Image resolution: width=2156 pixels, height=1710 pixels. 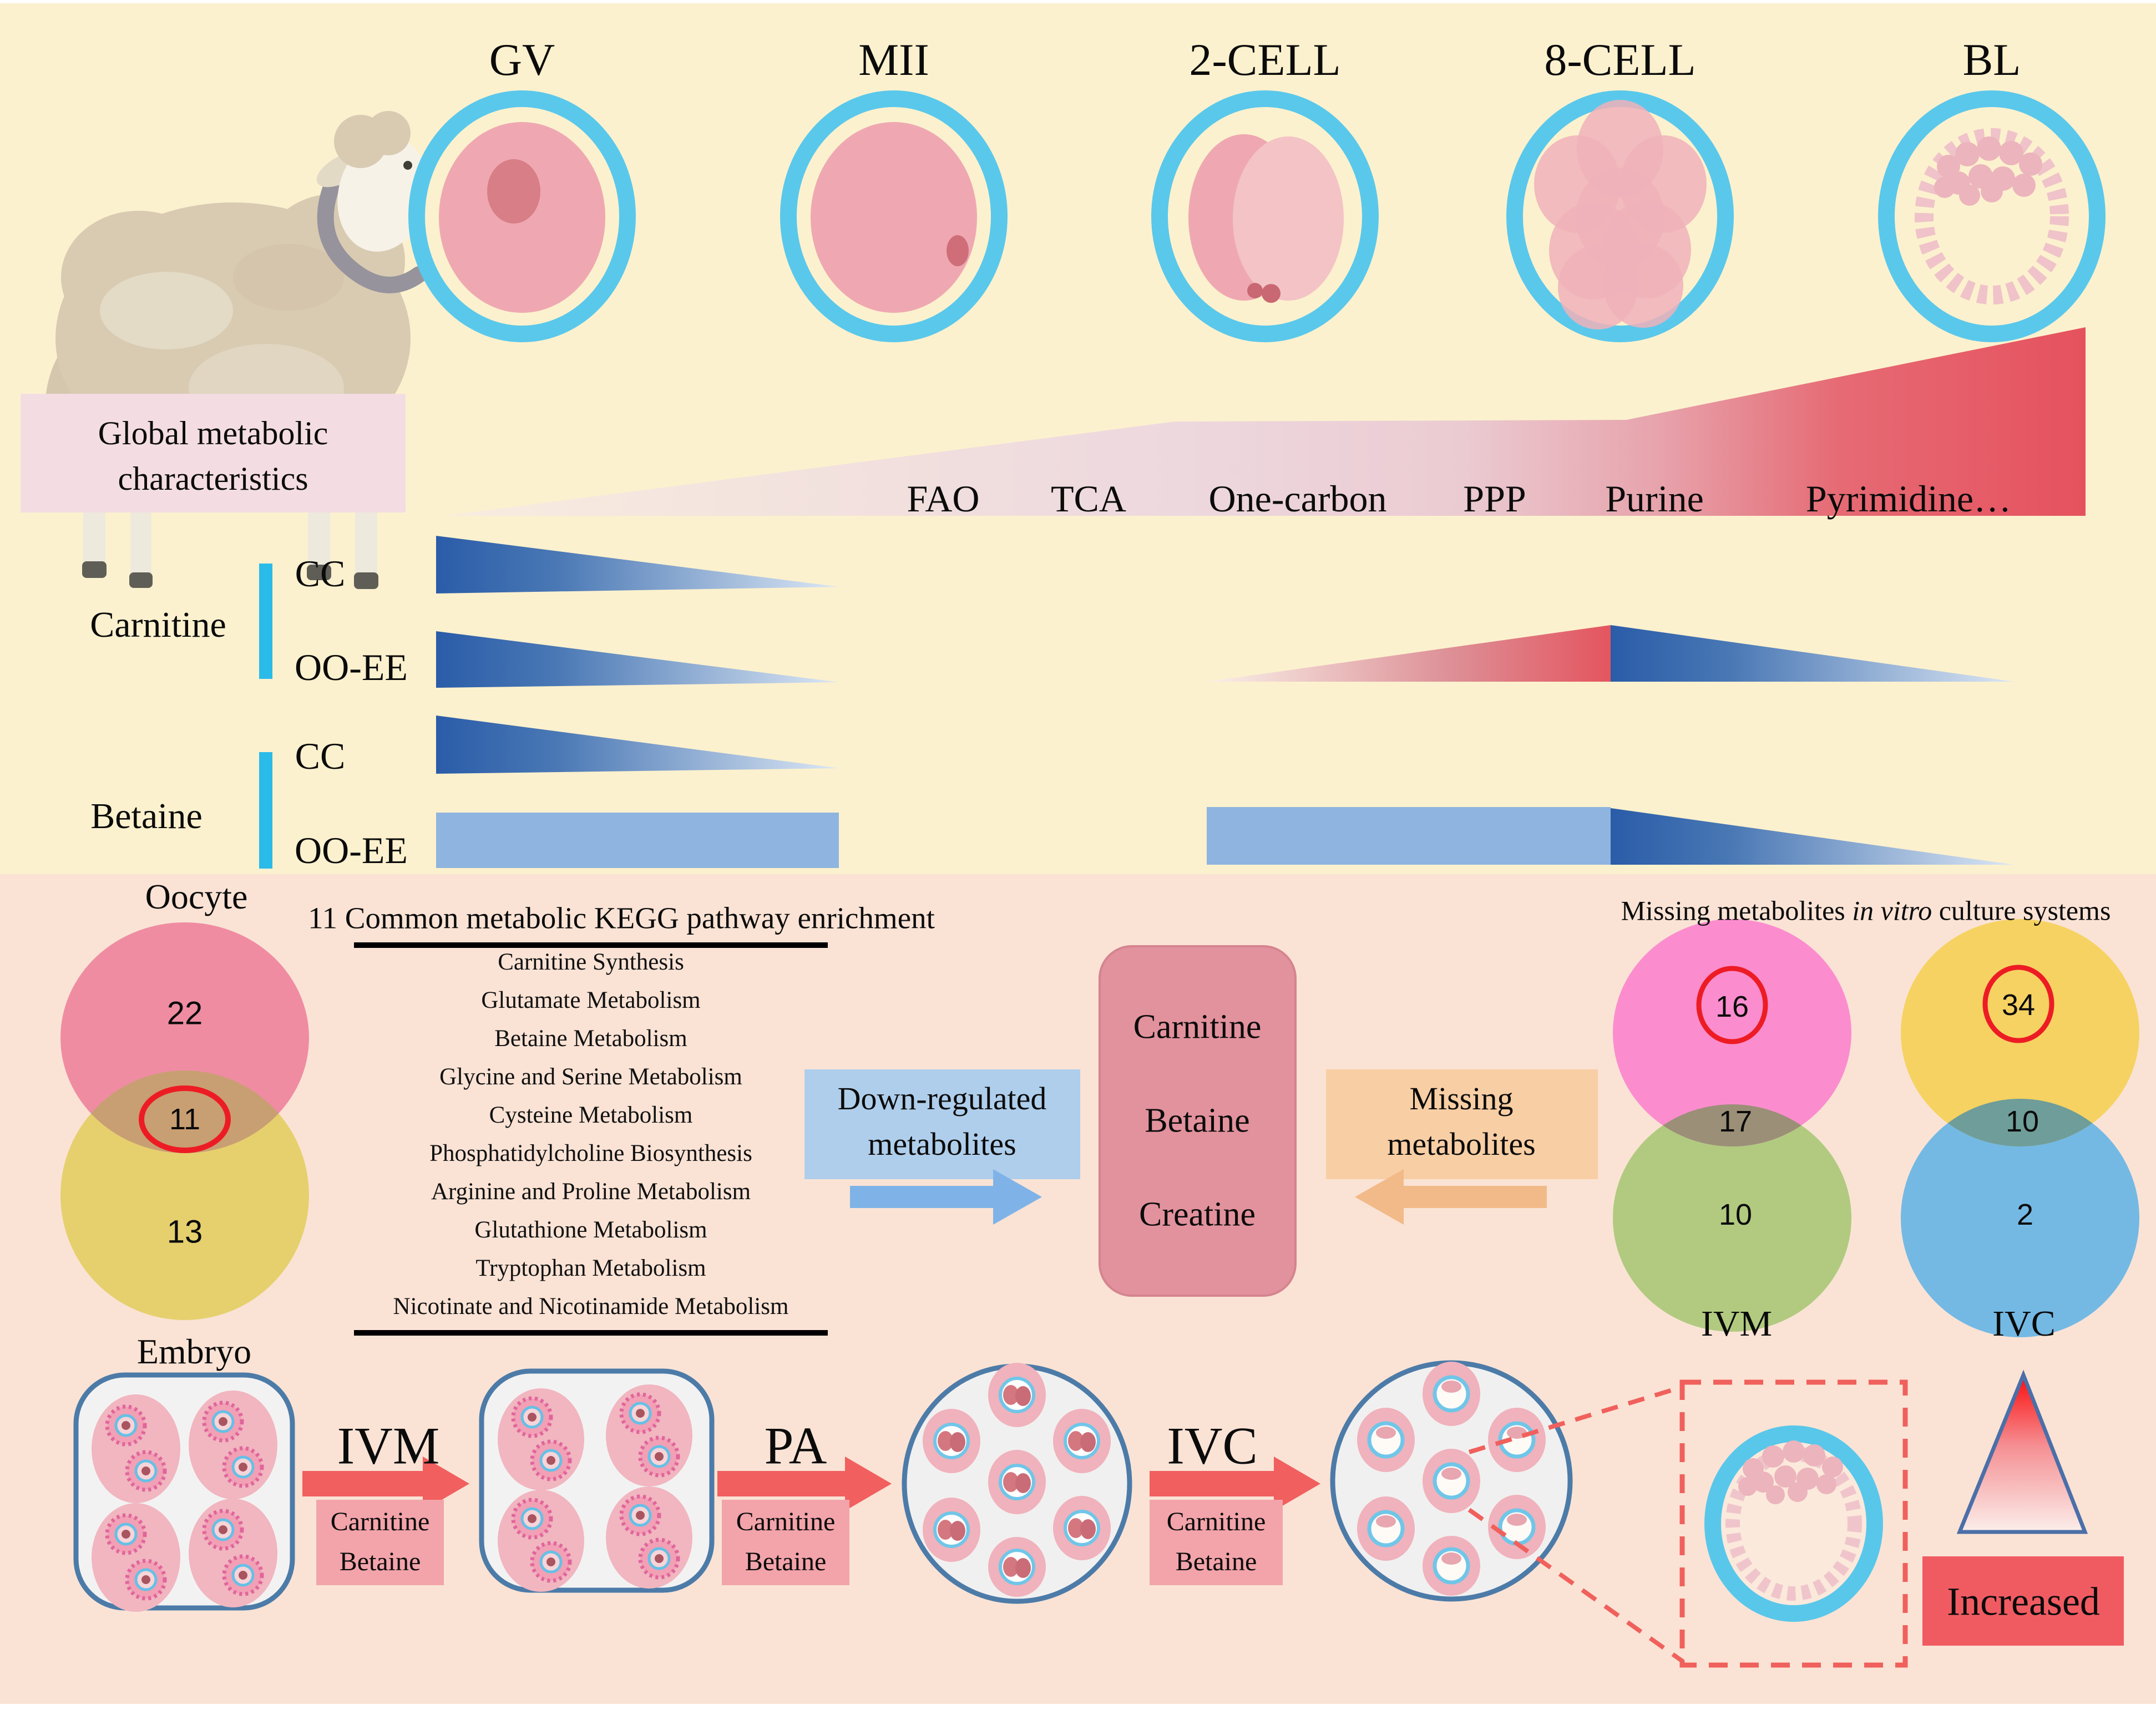 What do you see at coordinates (1576, 1419) in the screenshot?
I see `zoom-callout-line-top` at bounding box center [1576, 1419].